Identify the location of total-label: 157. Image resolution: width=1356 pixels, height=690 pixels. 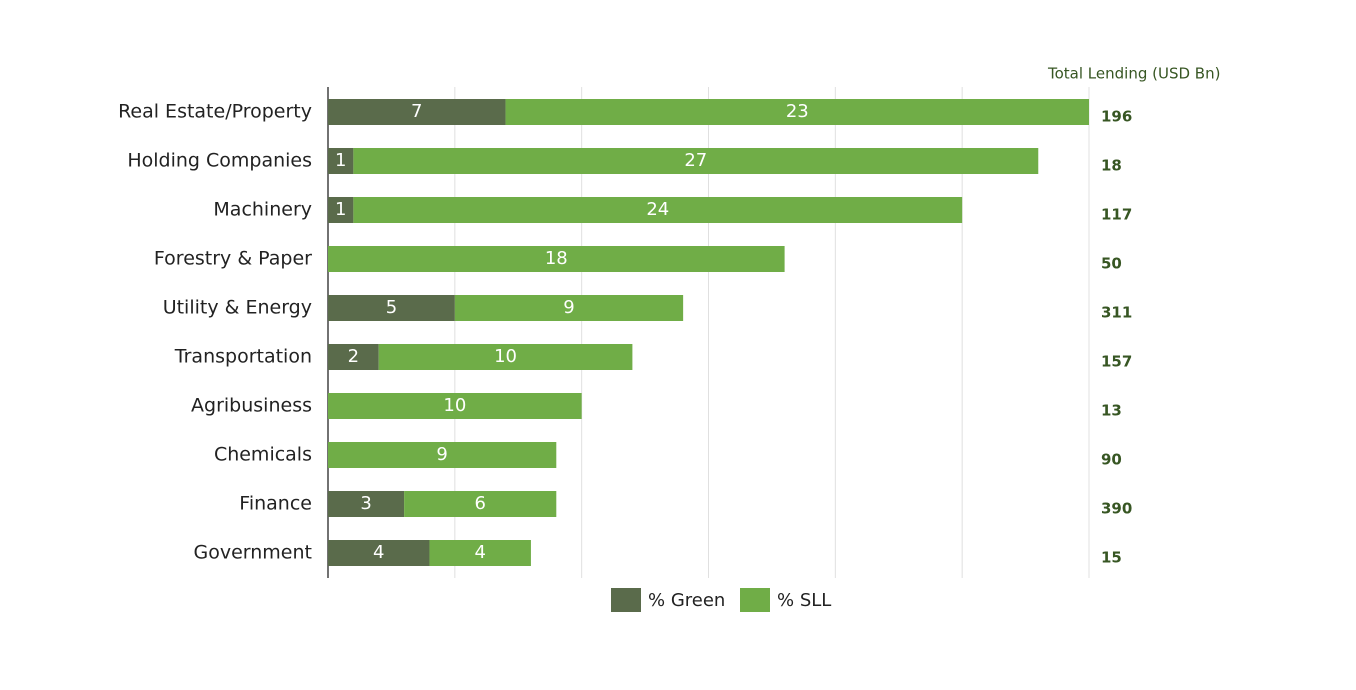
(1116, 362).